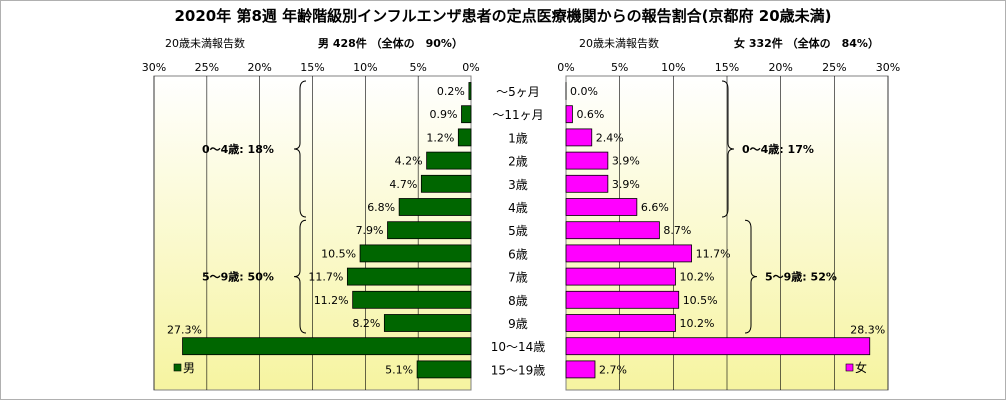  I want to click on age-category-label: 6歳, so click(518, 254).